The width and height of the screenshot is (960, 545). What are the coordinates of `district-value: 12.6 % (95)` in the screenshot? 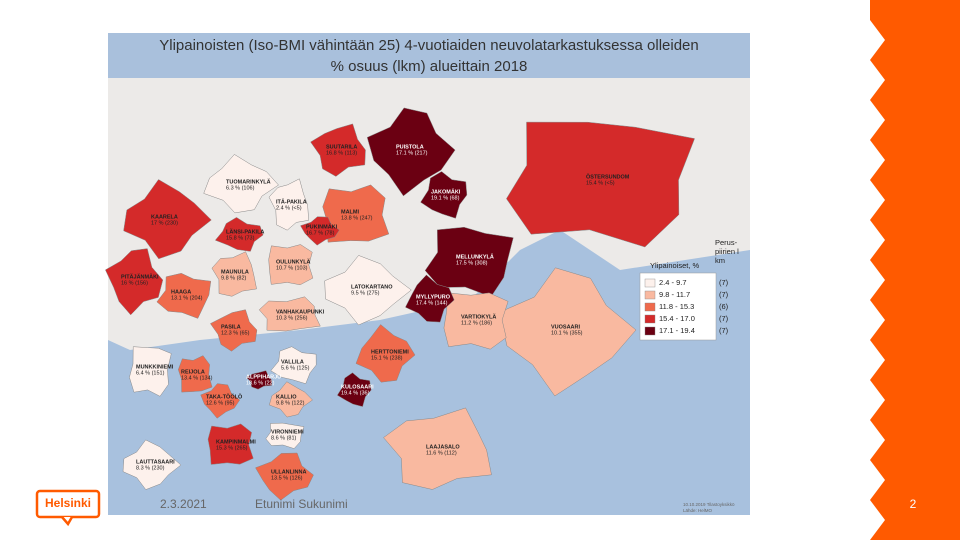 It's located at (220, 403).